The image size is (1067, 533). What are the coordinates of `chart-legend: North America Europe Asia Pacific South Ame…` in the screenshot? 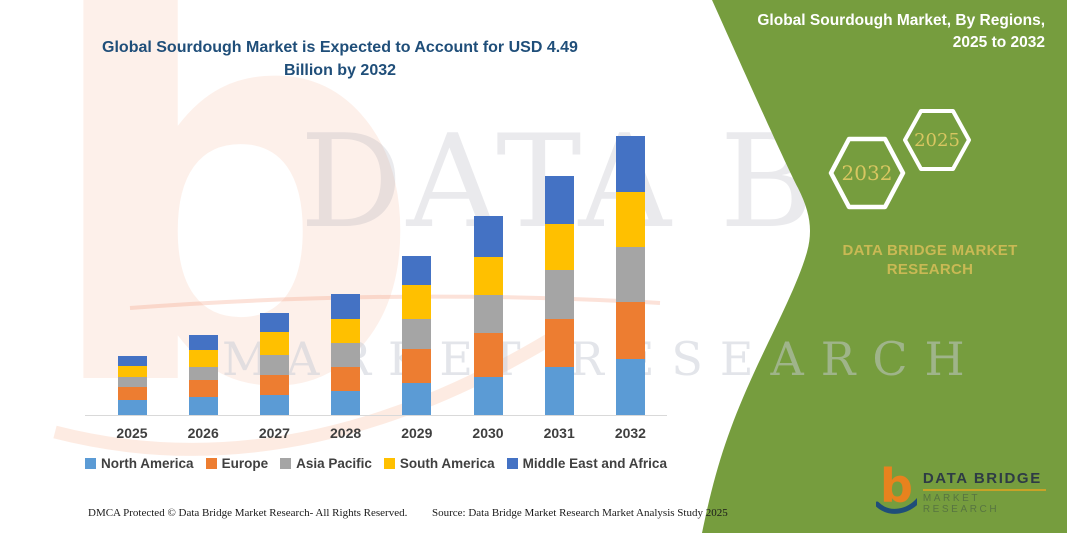 It's located at (376, 463).